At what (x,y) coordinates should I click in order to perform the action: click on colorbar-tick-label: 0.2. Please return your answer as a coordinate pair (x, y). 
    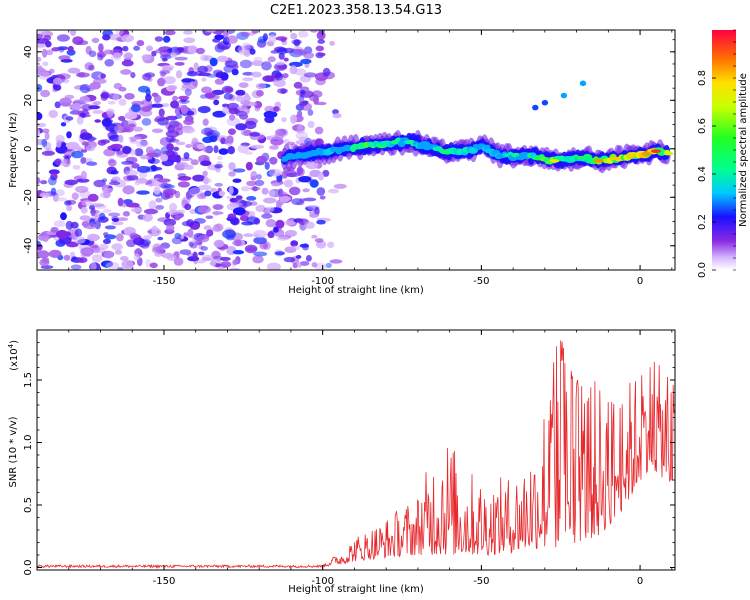
    Looking at the image, I should click on (702, 222).